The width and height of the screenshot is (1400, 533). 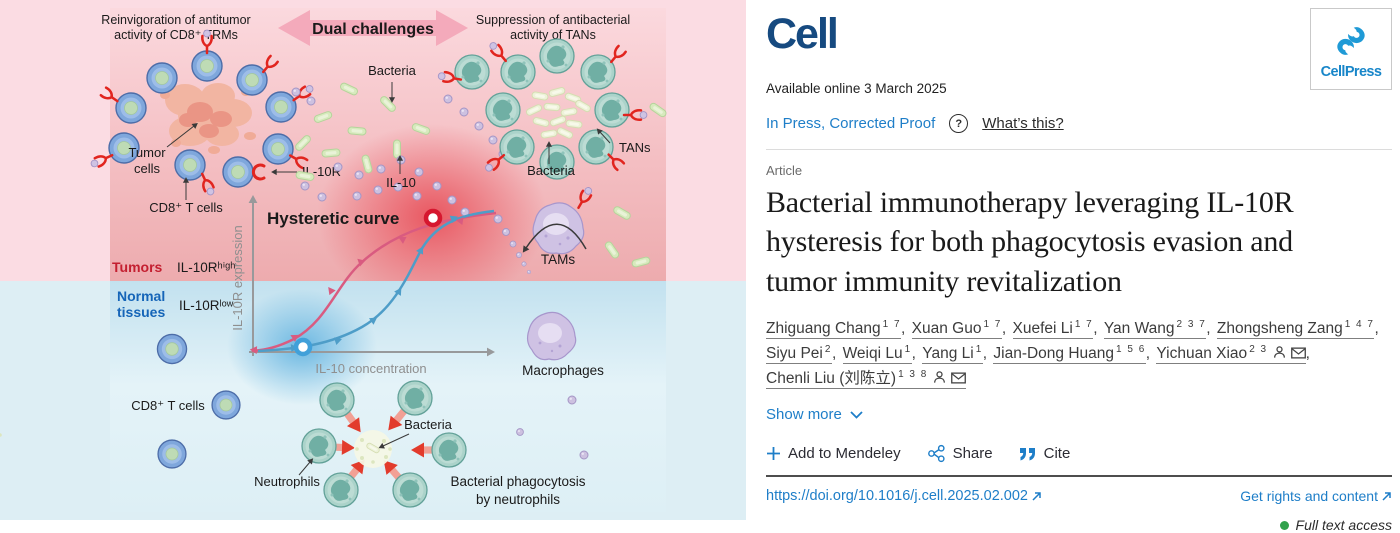 I want to click on label-phagocytosis-1: Bacterial phagocytosis, so click(x=517, y=481).